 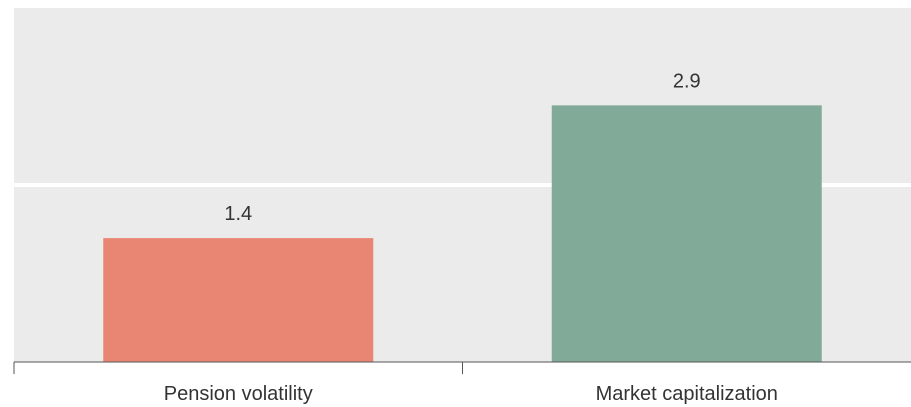 What do you see at coordinates (687, 394) in the screenshot?
I see `x-tick-label: Market capitalization` at bounding box center [687, 394].